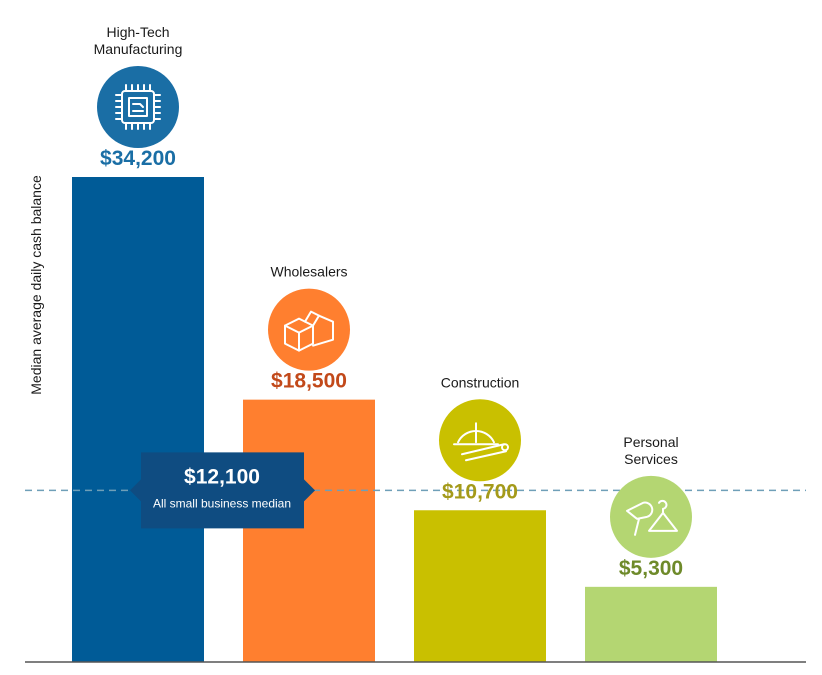 The width and height of the screenshot is (822, 675). I want to click on hairdryer-hanger-icon-badge, so click(651, 516).